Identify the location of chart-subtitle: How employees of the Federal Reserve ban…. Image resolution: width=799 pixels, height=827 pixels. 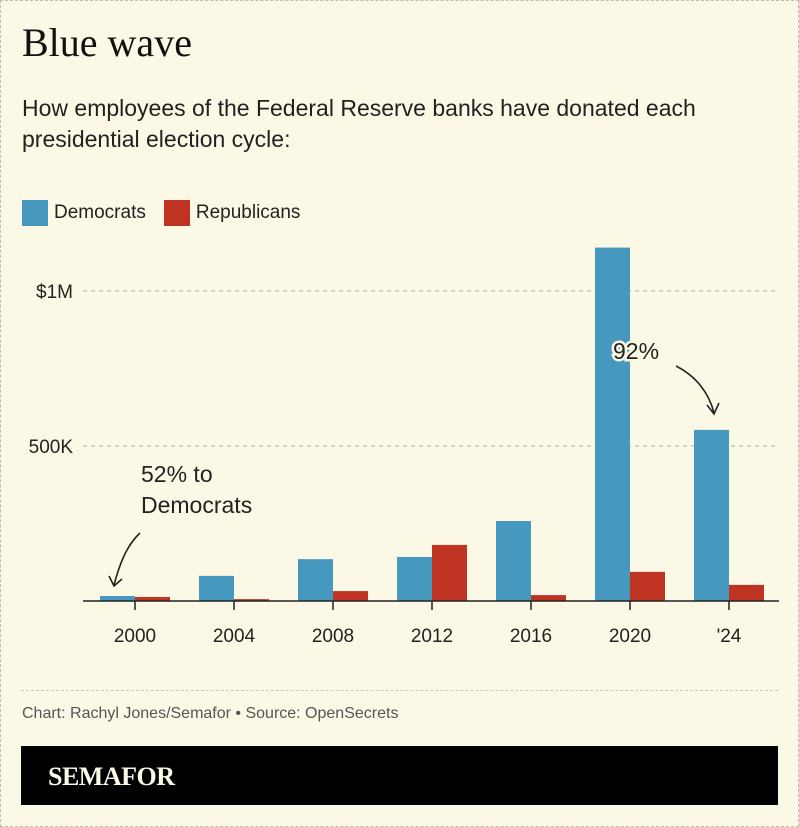
(359, 123).